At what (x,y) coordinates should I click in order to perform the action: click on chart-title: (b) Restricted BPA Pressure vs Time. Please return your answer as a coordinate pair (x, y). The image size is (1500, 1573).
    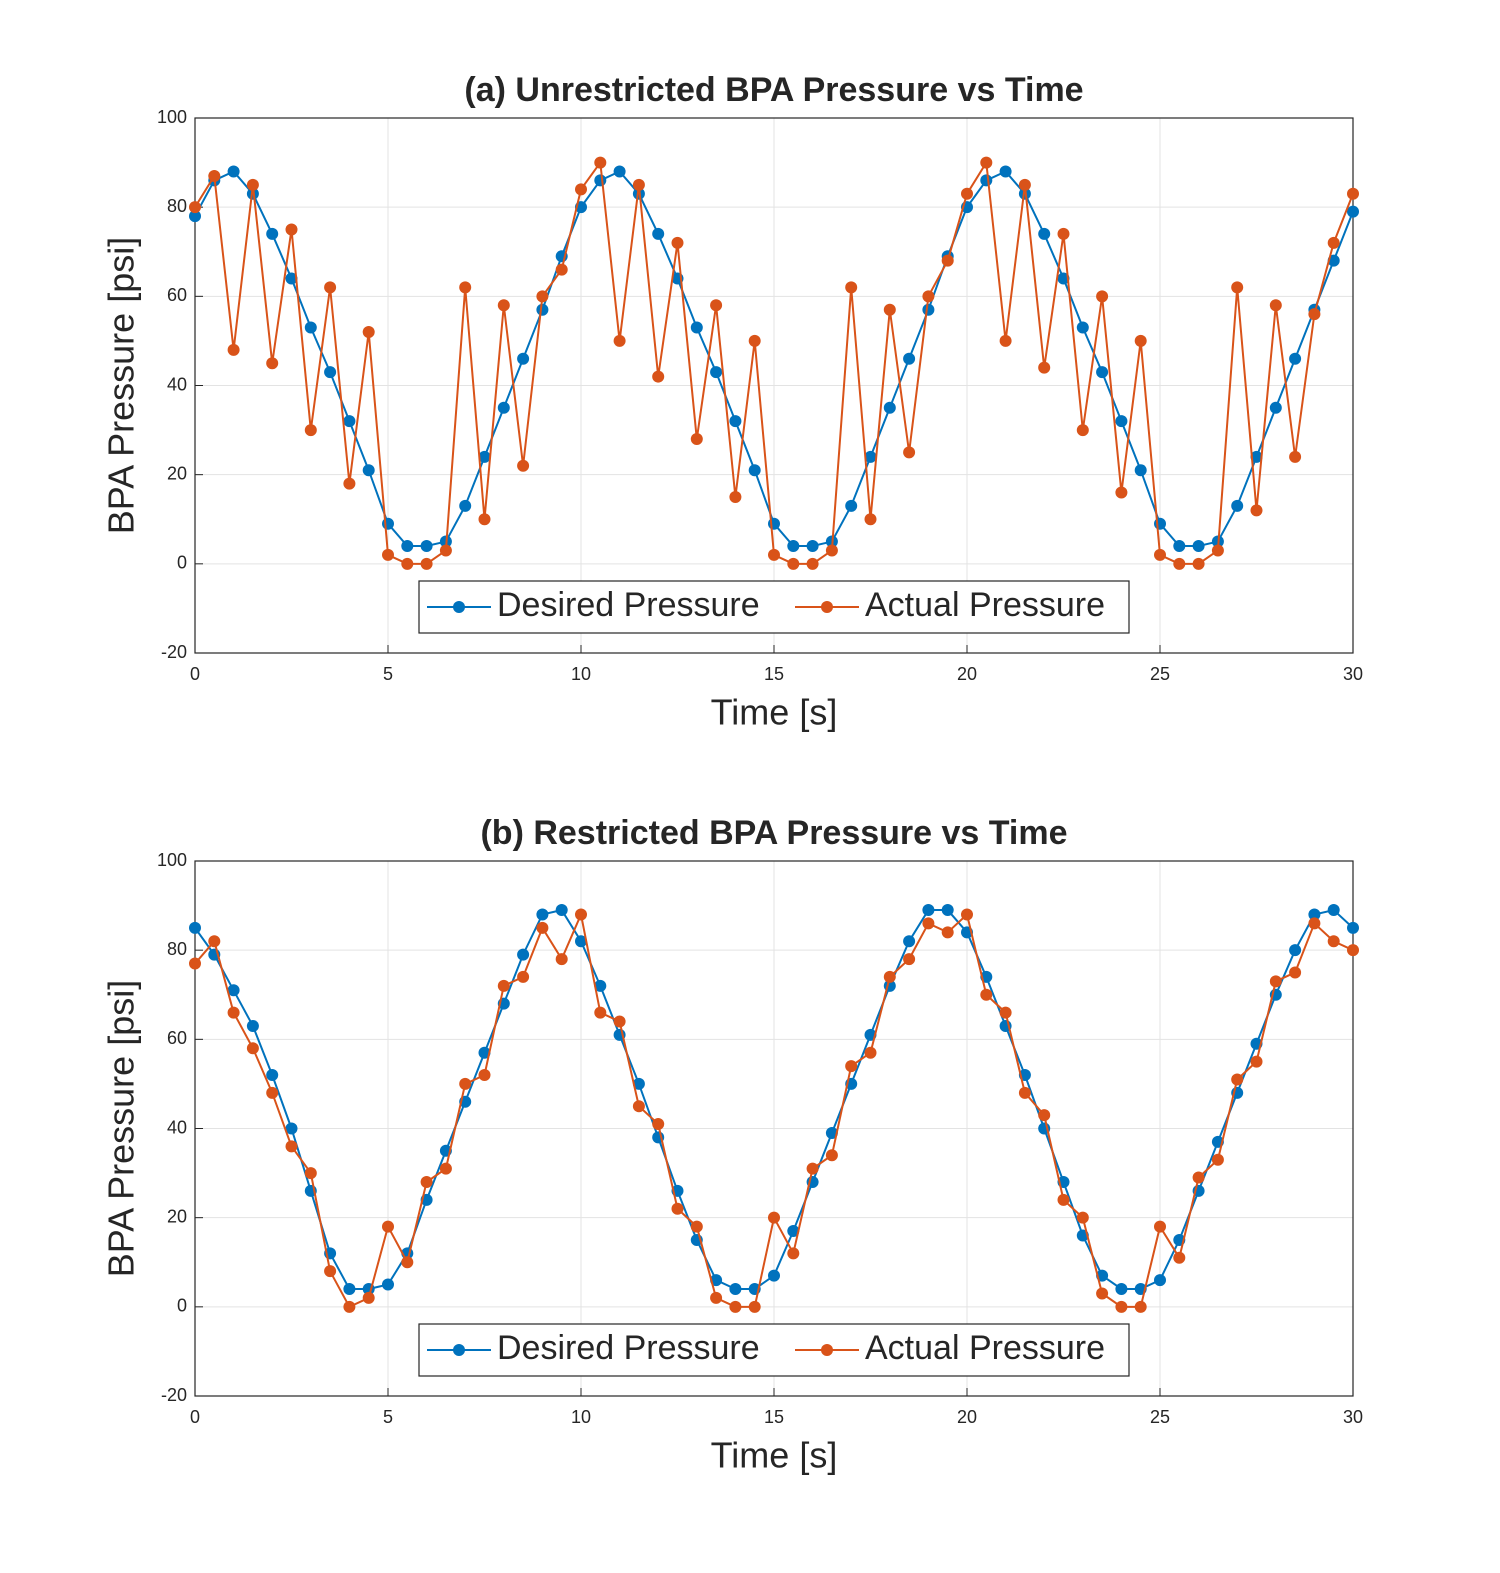
    Looking at the image, I should click on (773, 833).